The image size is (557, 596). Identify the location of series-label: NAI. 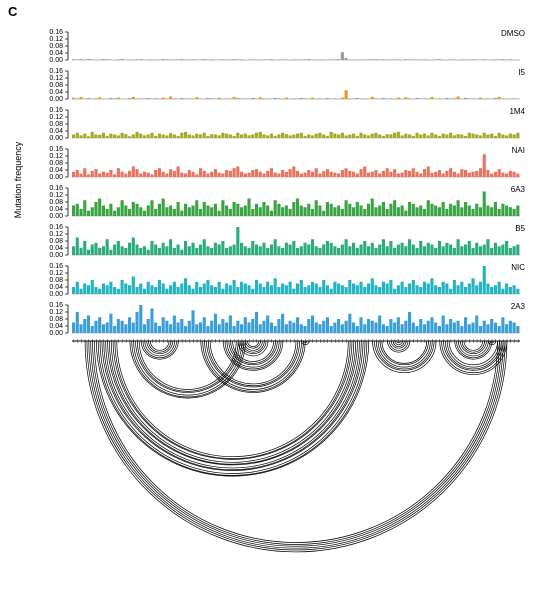
(518, 150).